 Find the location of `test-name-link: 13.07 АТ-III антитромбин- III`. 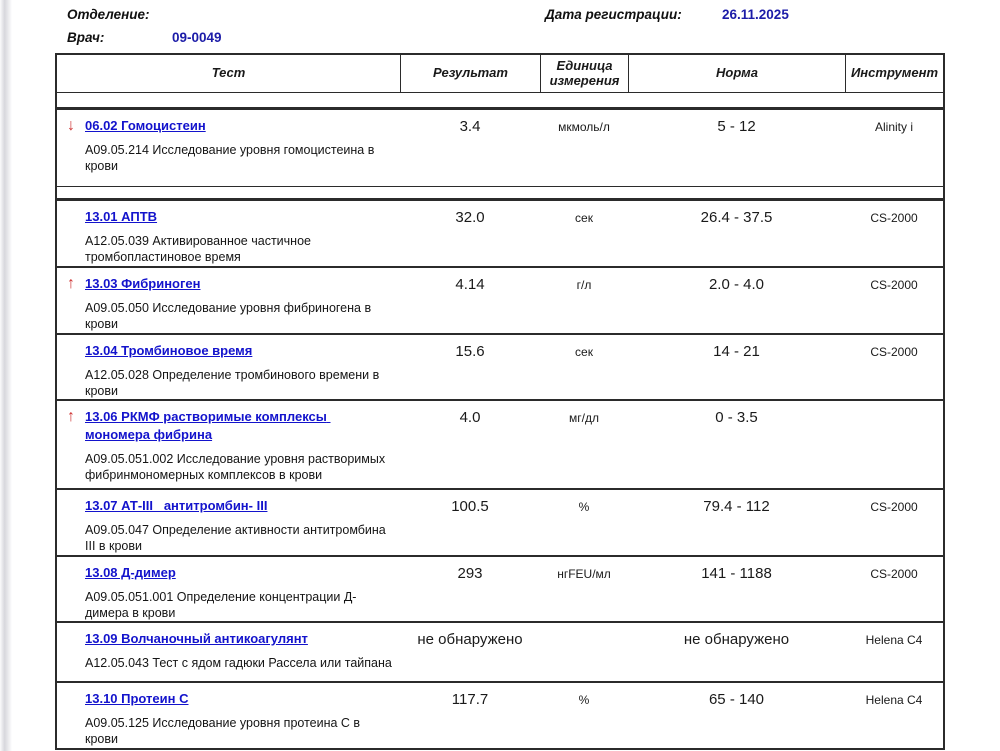

test-name-link: 13.07 АТ-III антитромбин- III is located at coordinates (176, 505).